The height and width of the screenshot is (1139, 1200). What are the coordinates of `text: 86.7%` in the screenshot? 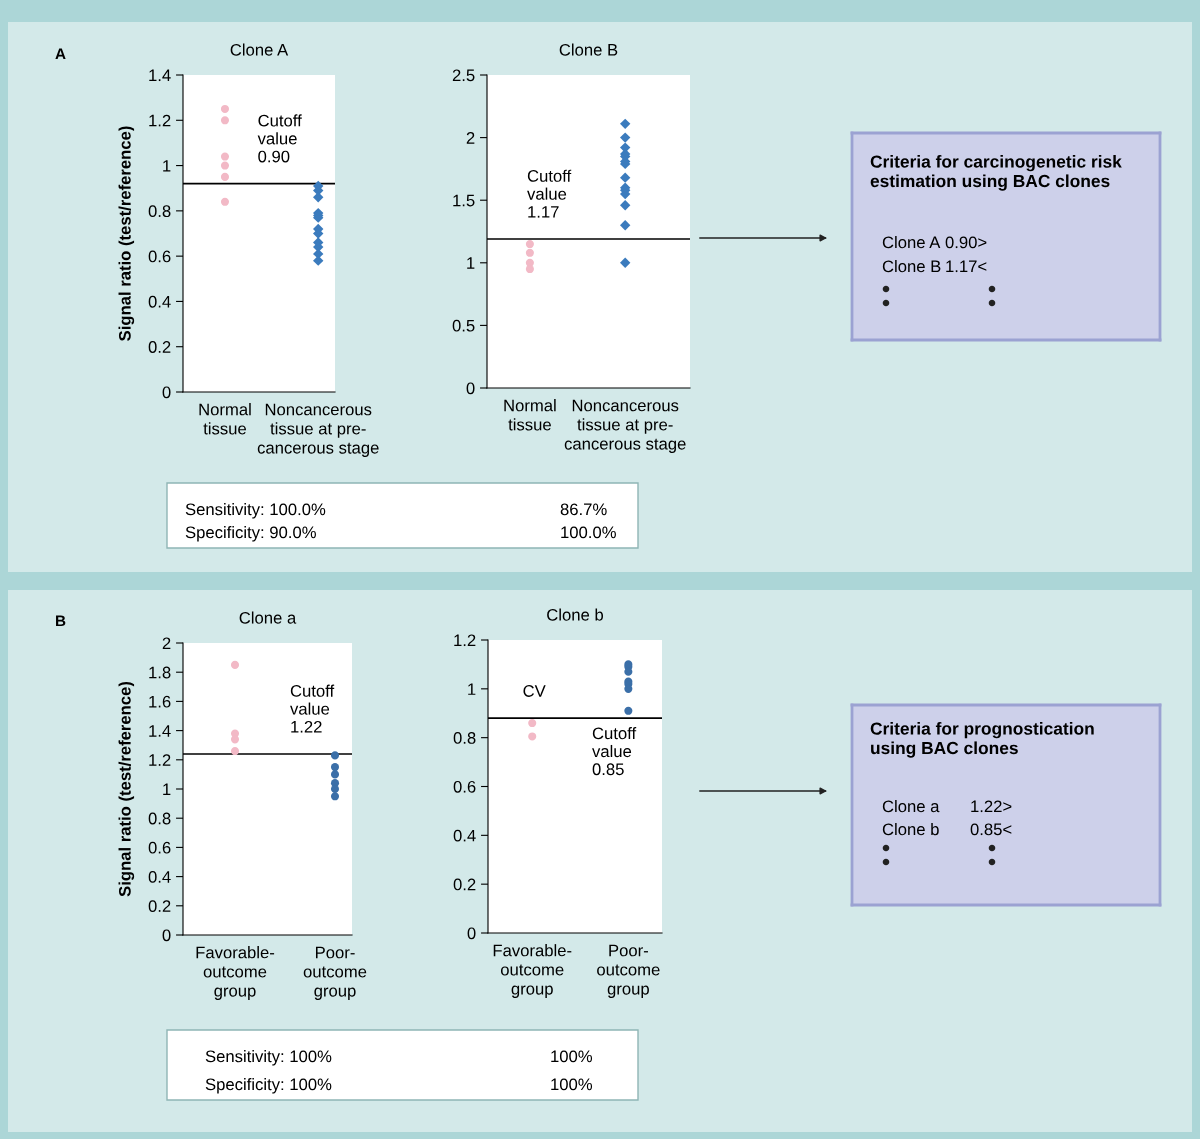 It's located at (583, 509).